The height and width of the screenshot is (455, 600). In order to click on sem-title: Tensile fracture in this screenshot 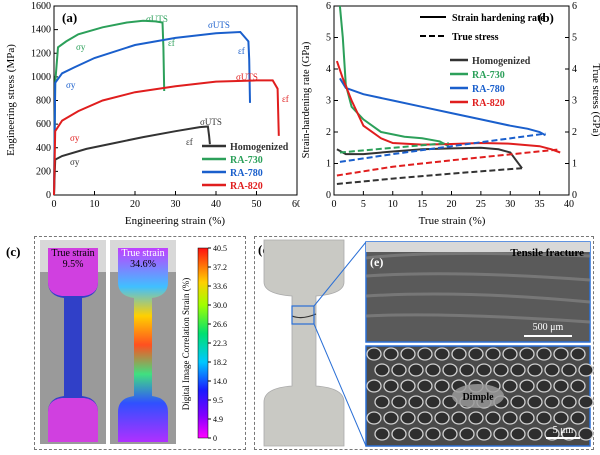, I will do `click(547, 253)`.